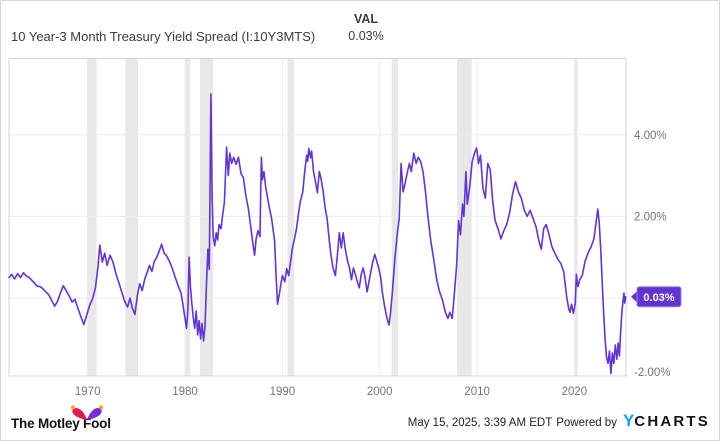 The image size is (720, 441). Describe the element at coordinates (650, 136) in the screenshot. I see `y-tick-label: 4.00%` at that location.